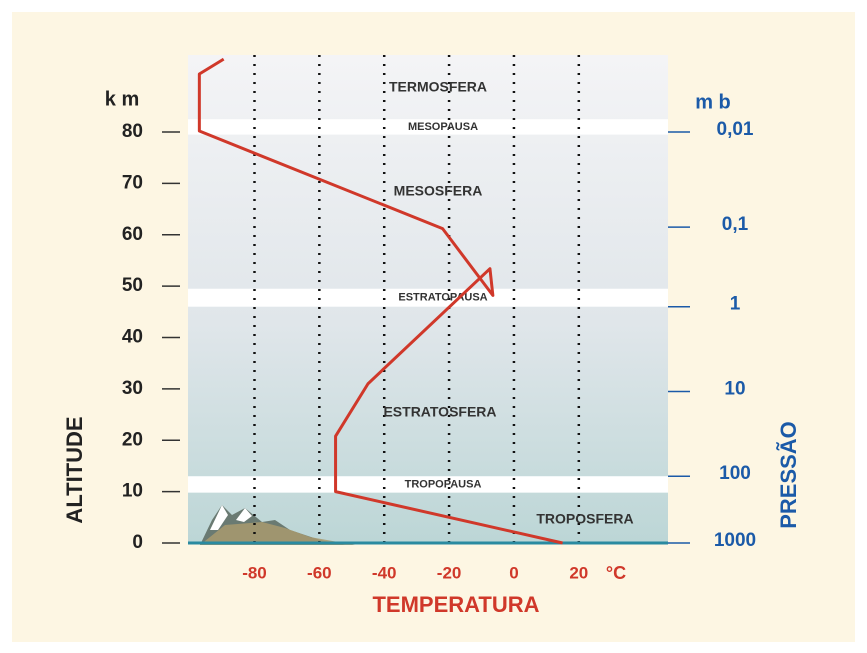  Describe the element at coordinates (132, 388) in the screenshot. I see `y-tick-label: 30` at that location.